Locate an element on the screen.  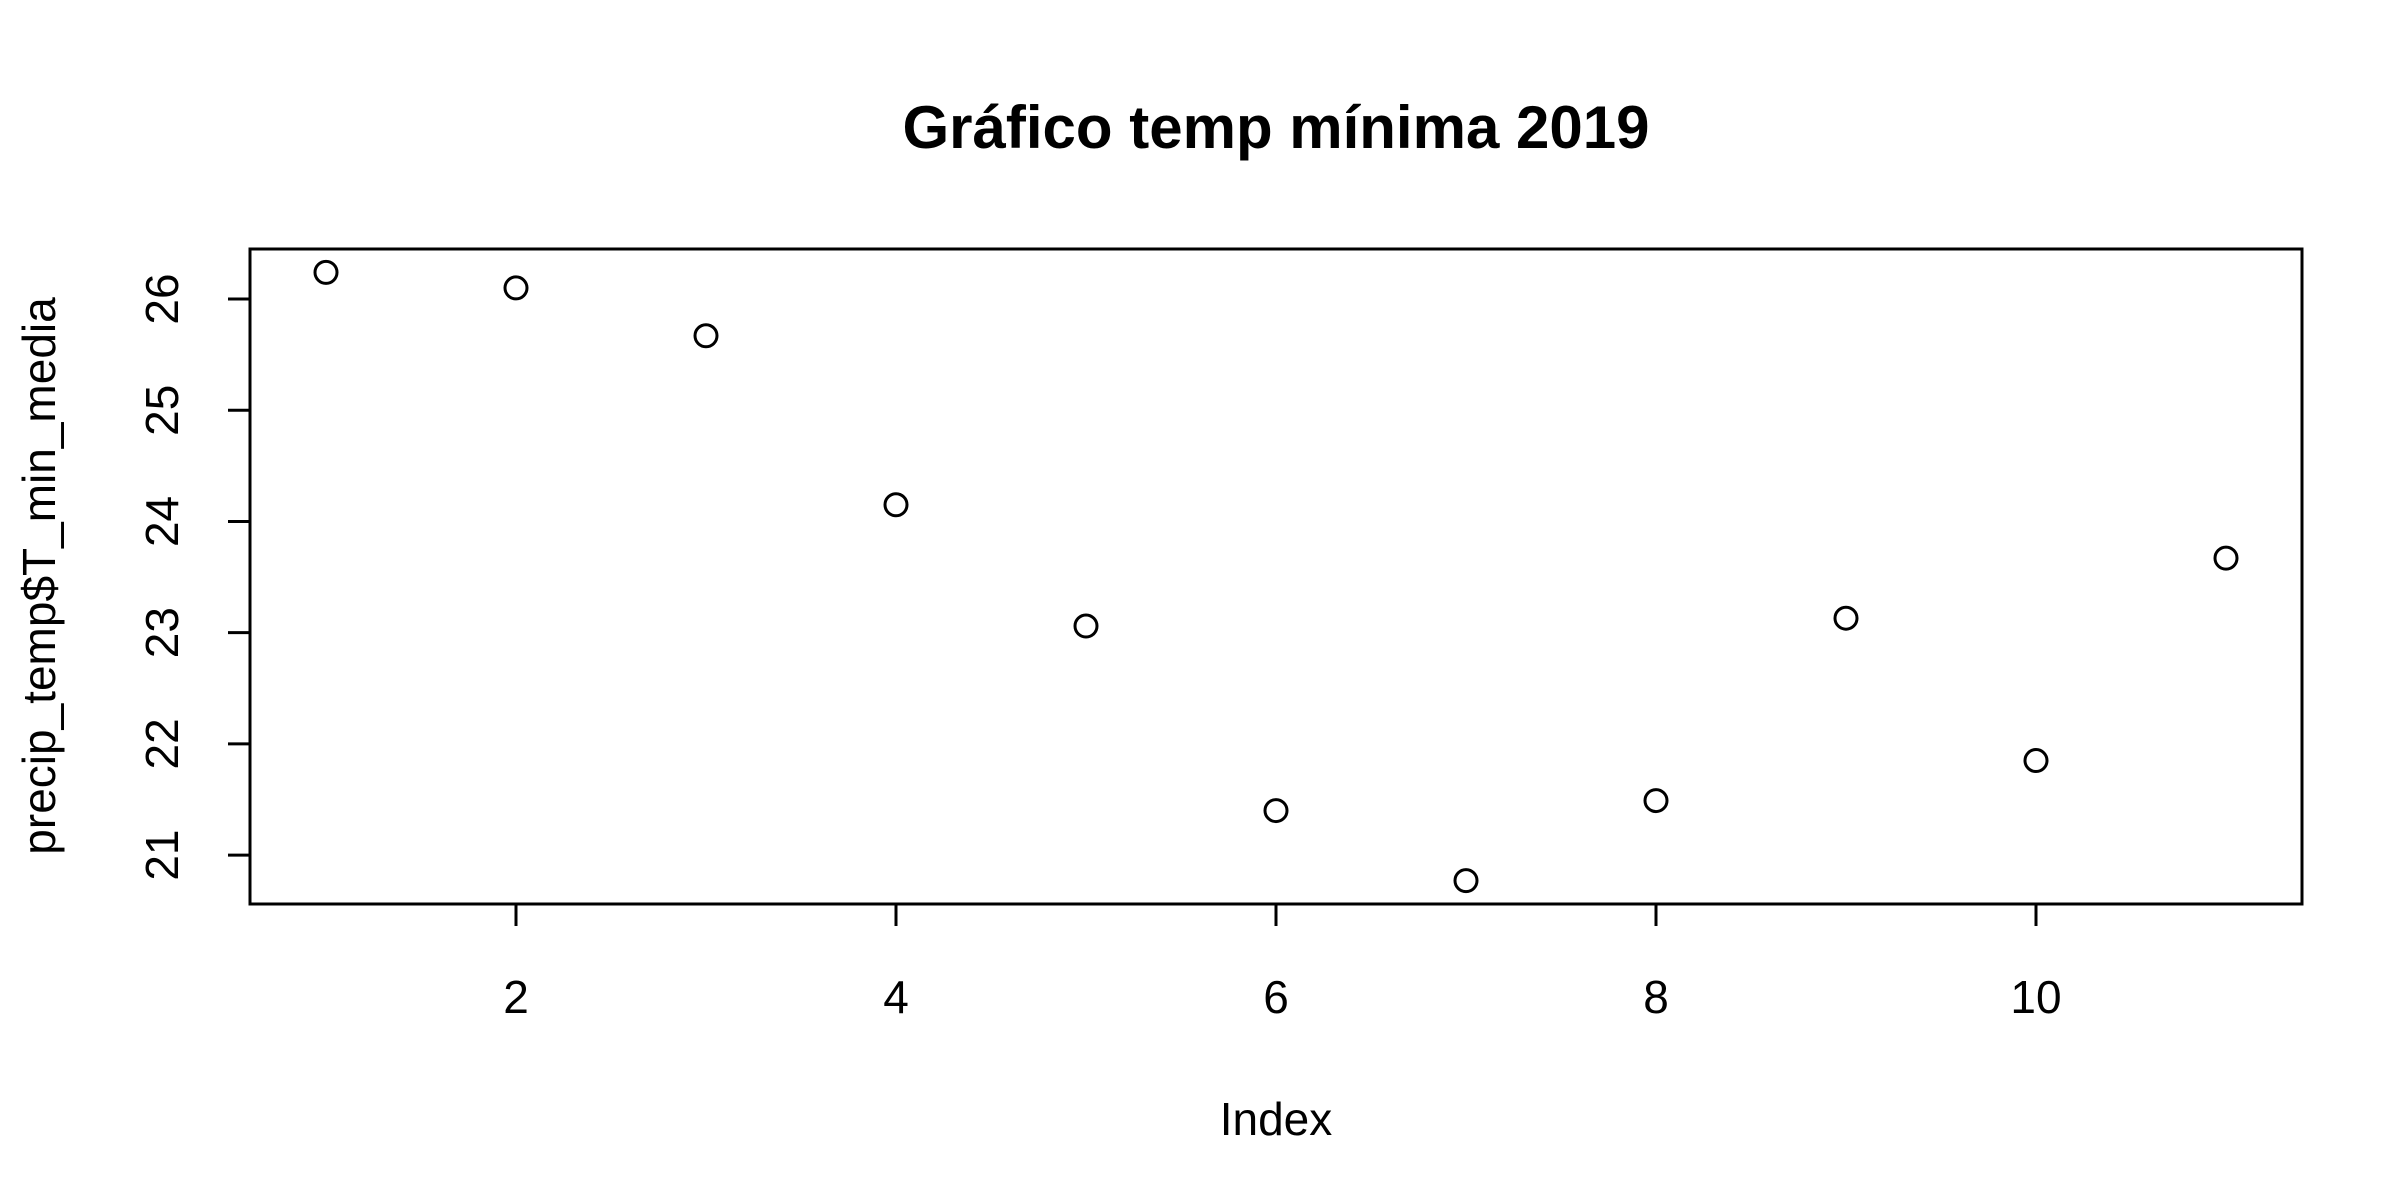
y-axis-label: precip_temp$T_min_media is located at coordinates (39, 576).